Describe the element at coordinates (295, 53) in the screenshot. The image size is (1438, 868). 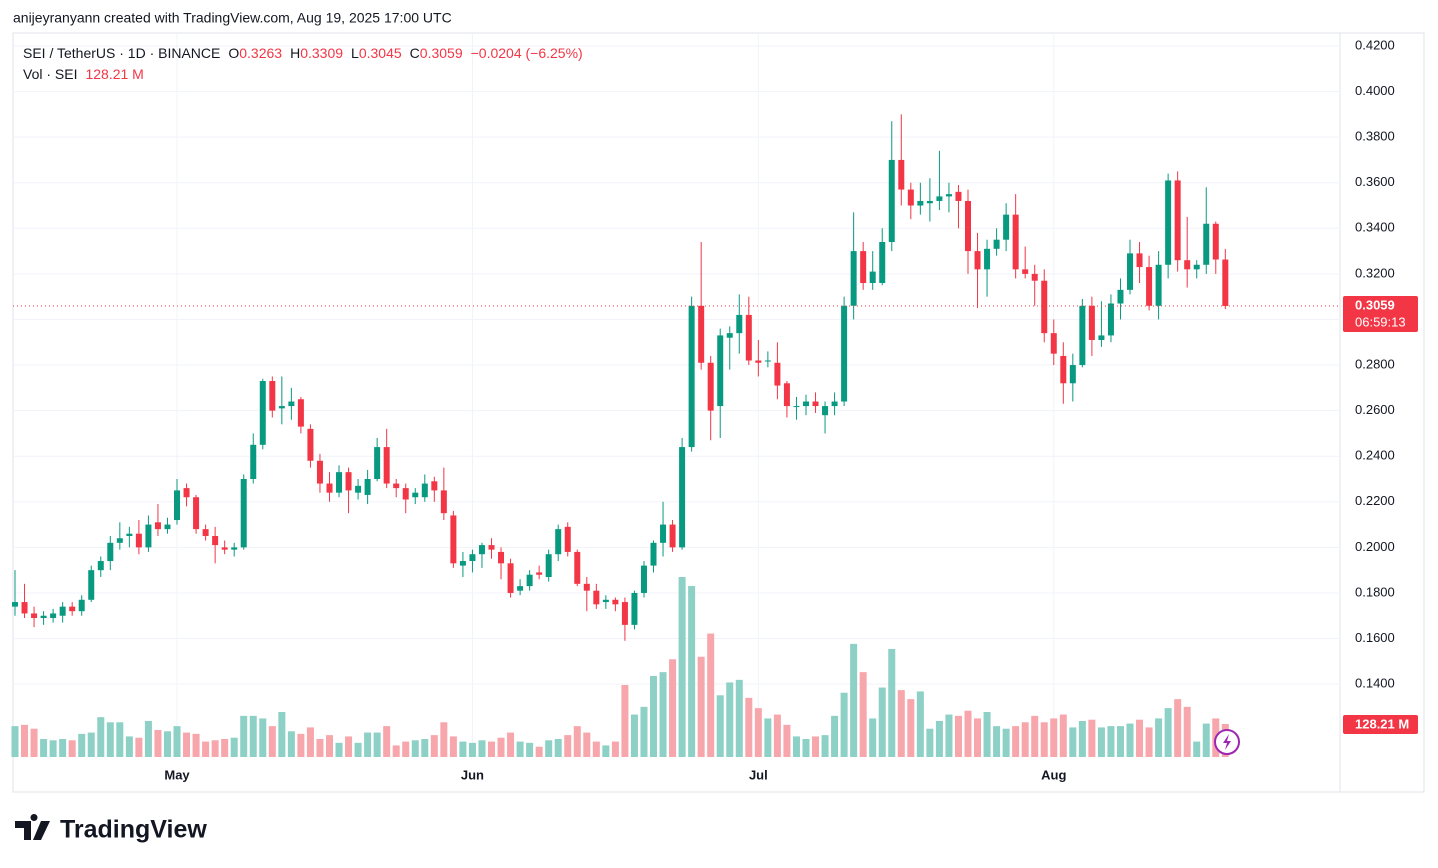
I see `h-letter: H` at that location.